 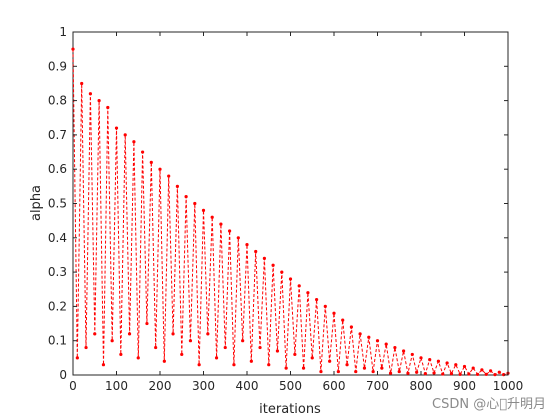 What do you see at coordinates (63, 32) in the screenshot?
I see `y-tick-label: 1` at bounding box center [63, 32].